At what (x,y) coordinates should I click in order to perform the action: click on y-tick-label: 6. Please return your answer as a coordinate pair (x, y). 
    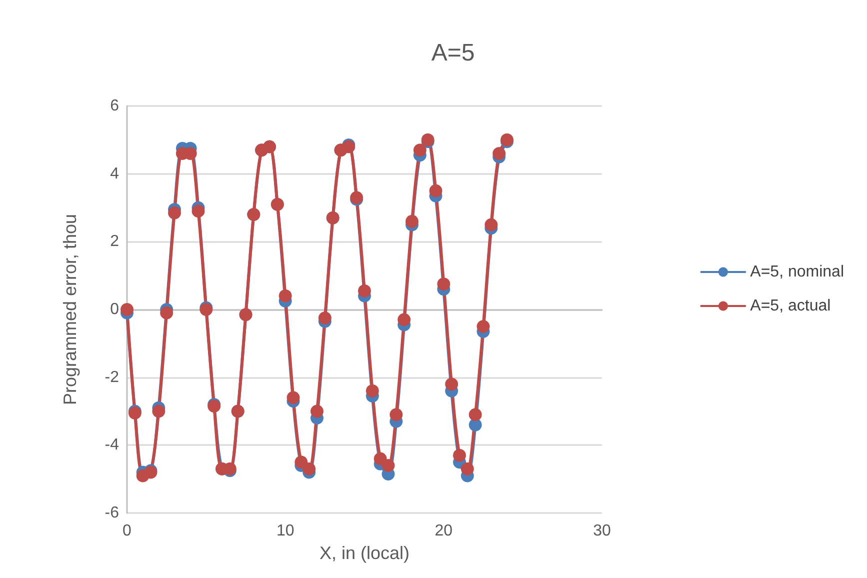
    Looking at the image, I should click on (115, 106).